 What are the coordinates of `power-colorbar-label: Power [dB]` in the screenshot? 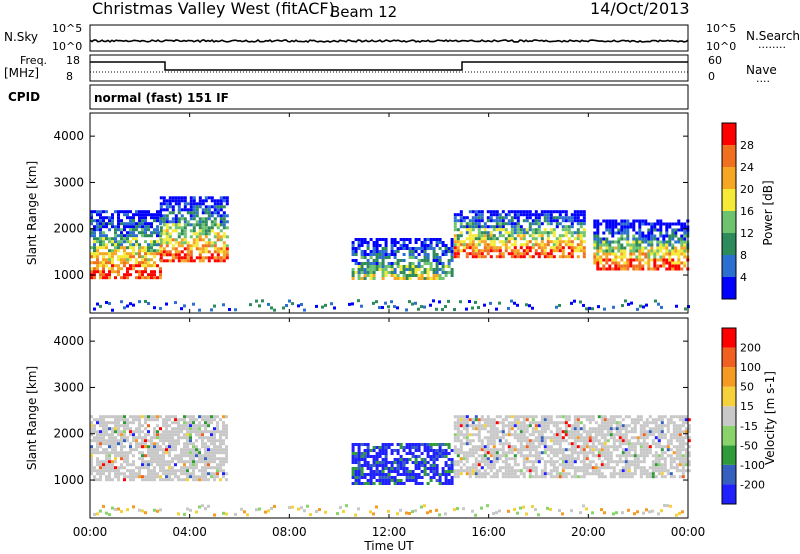 It's located at (768, 212).